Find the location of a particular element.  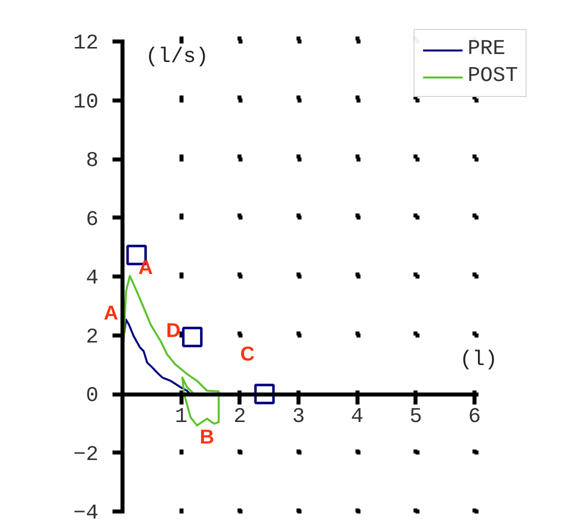

legend-label: PRE is located at coordinates (487, 49).